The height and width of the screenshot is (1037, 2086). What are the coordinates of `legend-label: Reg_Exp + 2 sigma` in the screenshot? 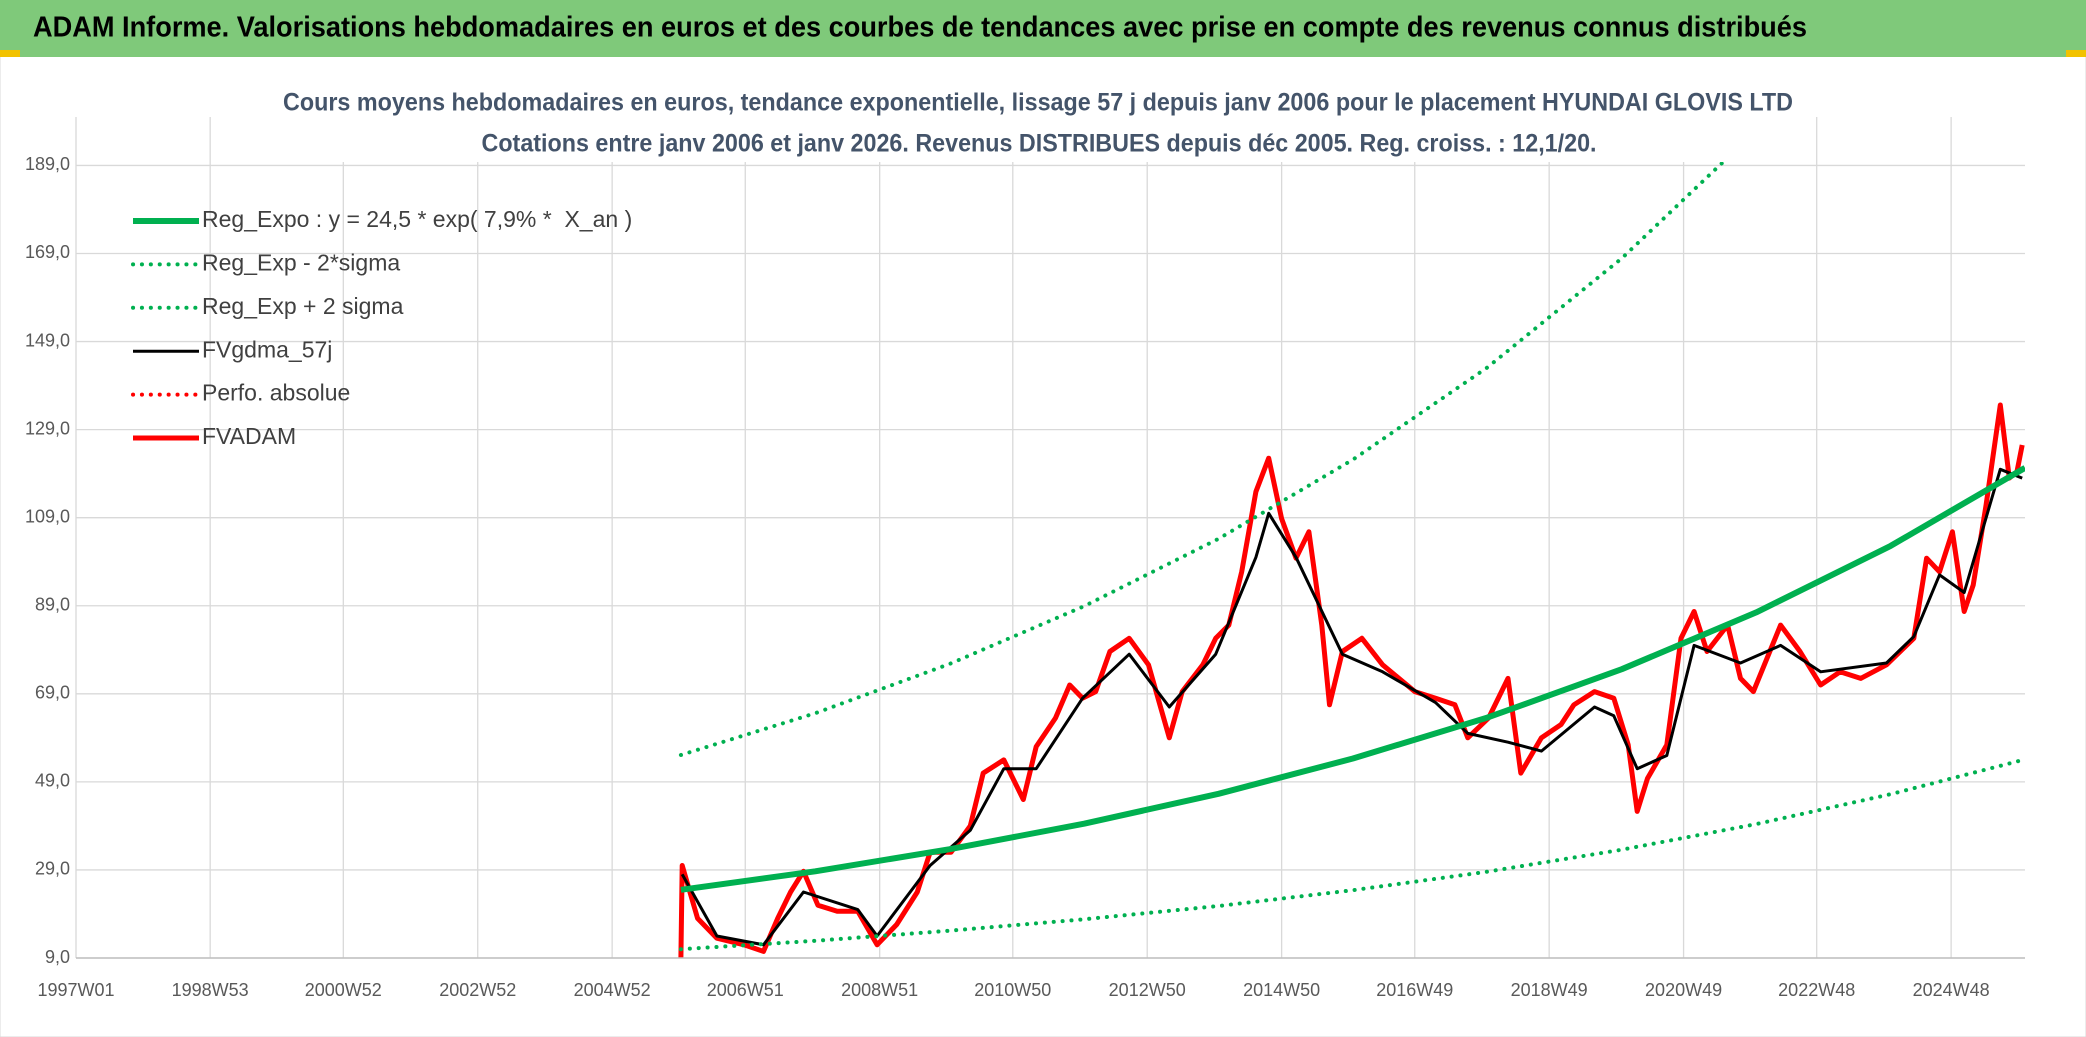 It's located at (303, 306).